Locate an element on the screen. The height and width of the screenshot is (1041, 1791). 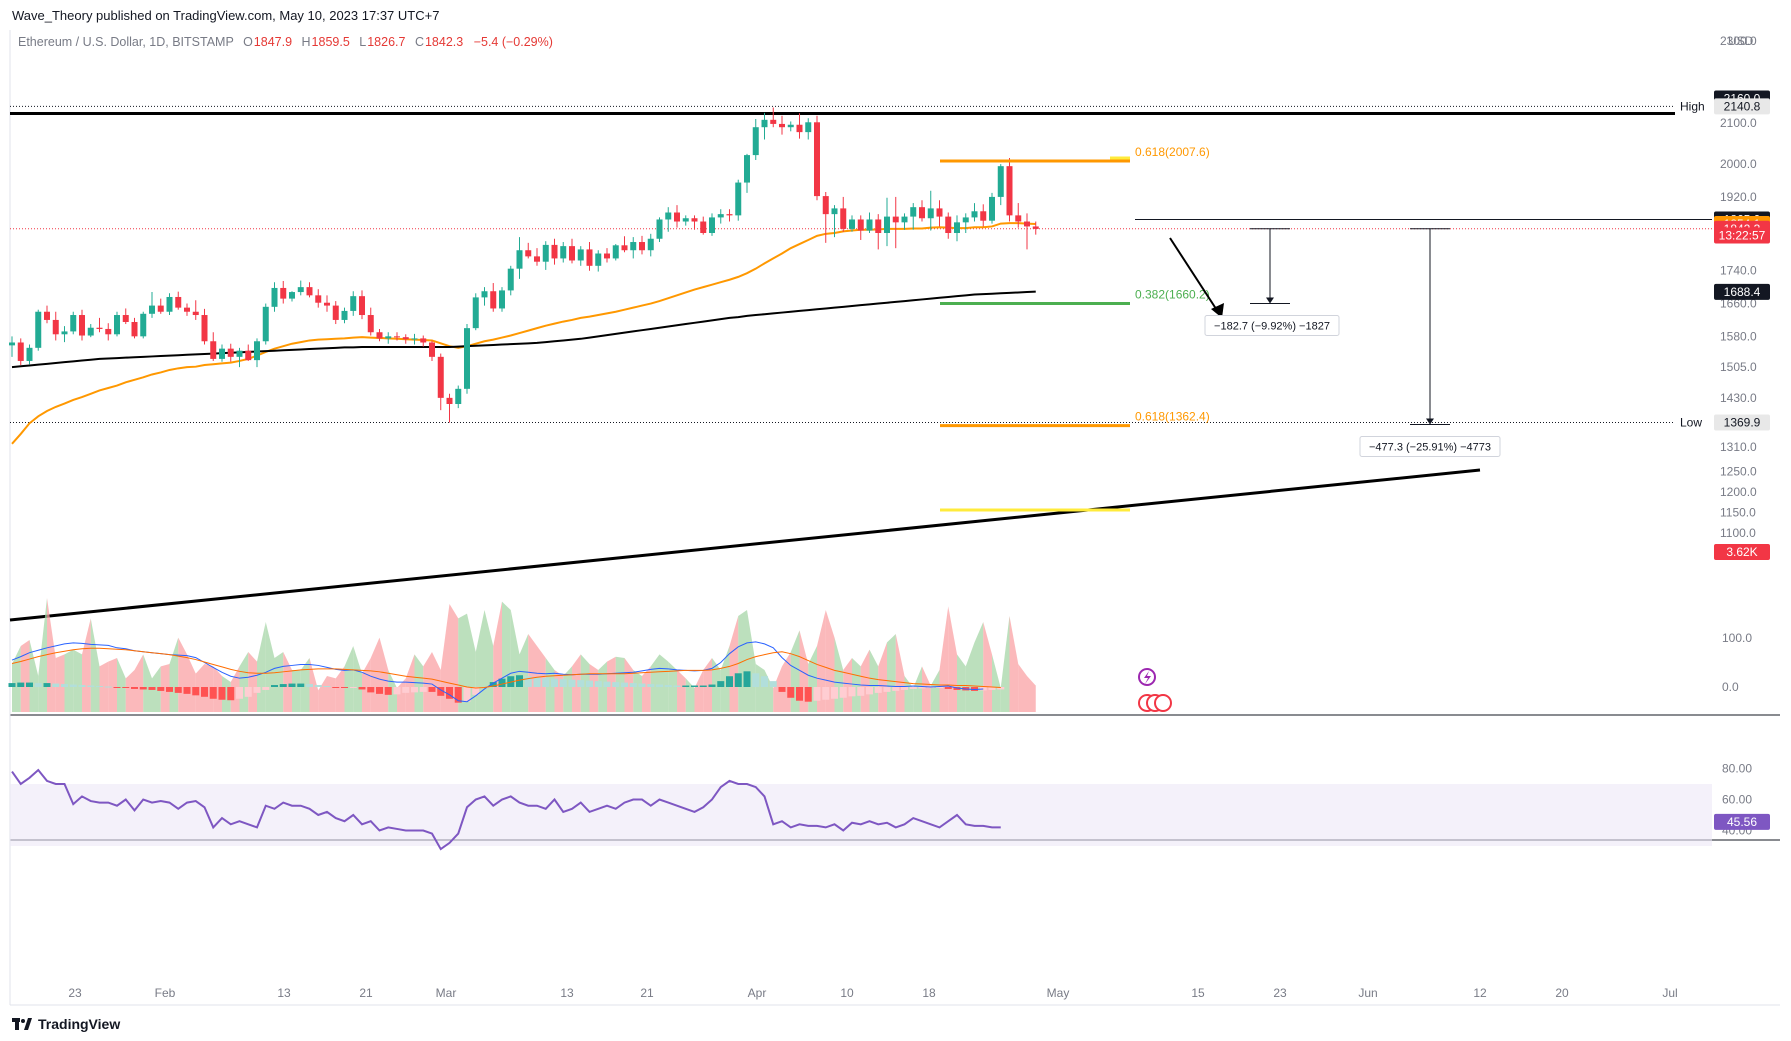
price-tag-text: 3.62K is located at coordinates (1741, 552).